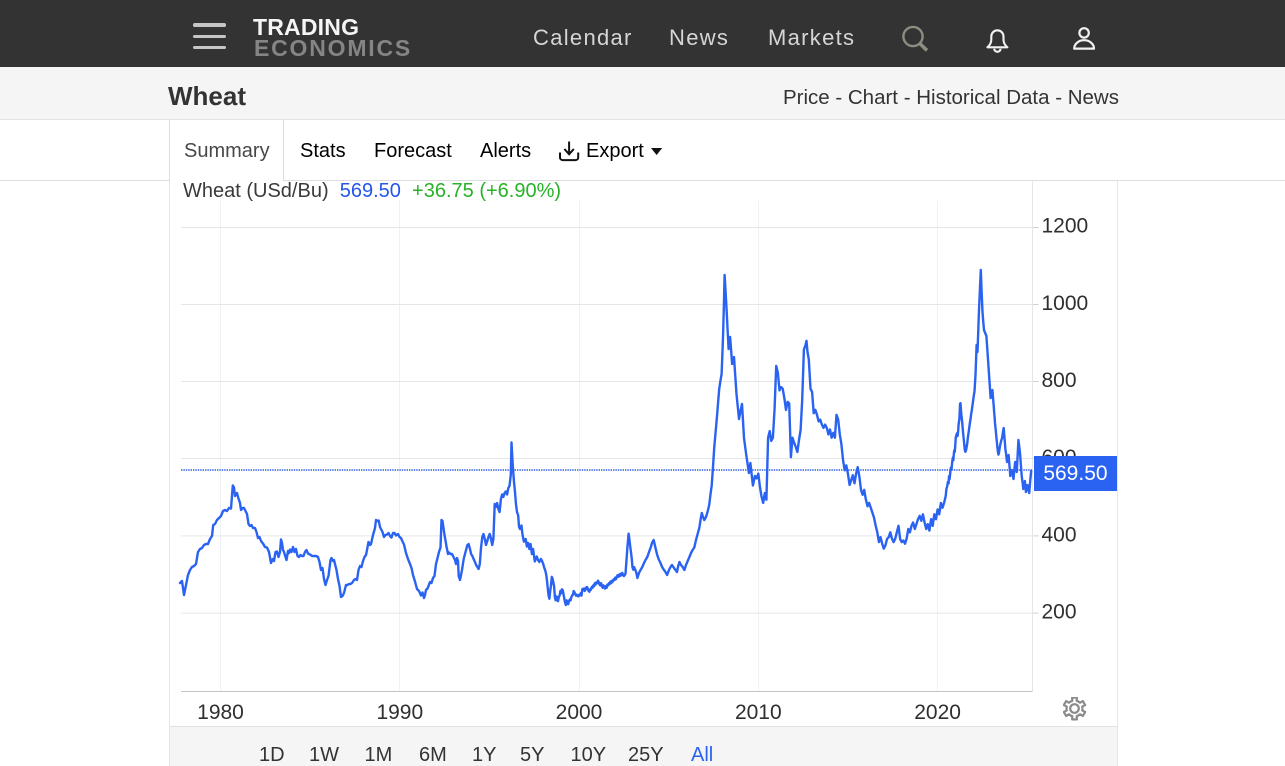 The width and height of the screenshot is (1285, 766). Describe the element at coordinates (758, 712) in the screenshot. I see `svg-text: 2010` at that location.